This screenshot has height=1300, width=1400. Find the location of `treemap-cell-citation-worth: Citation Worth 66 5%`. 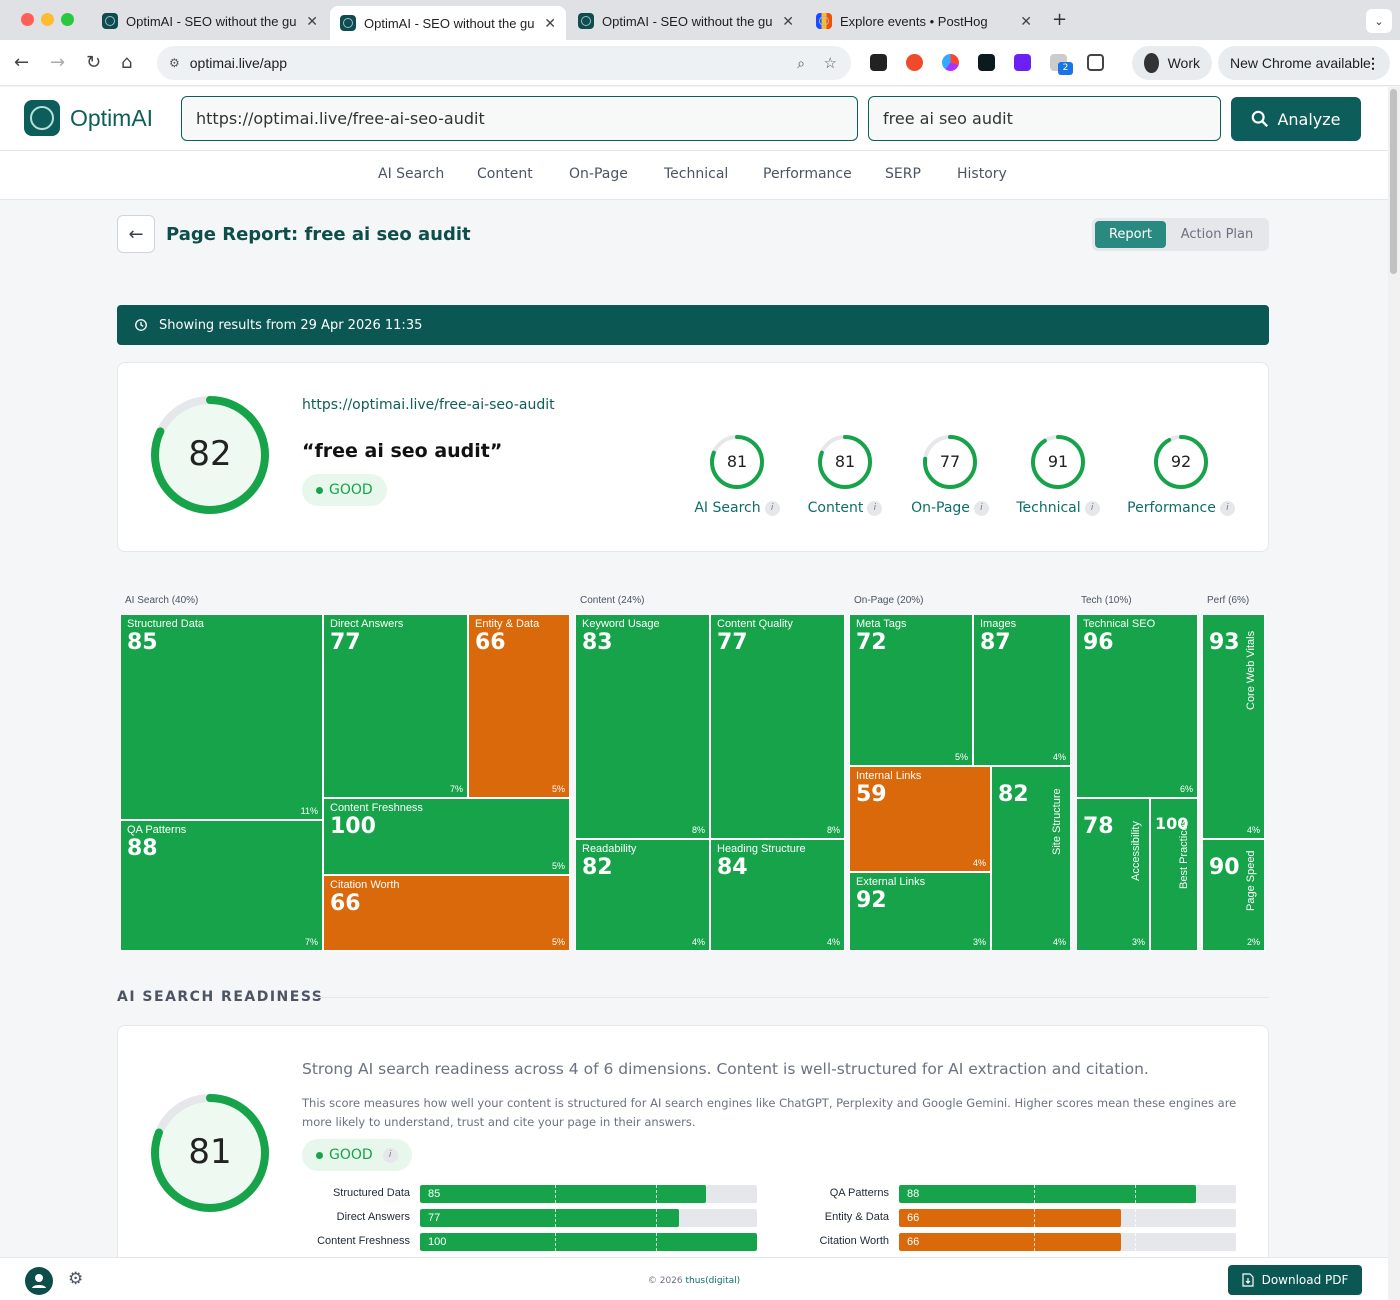

treemap-cell-citation-worth: Citation Worth 66 5% is located at coordinates (446, 913).